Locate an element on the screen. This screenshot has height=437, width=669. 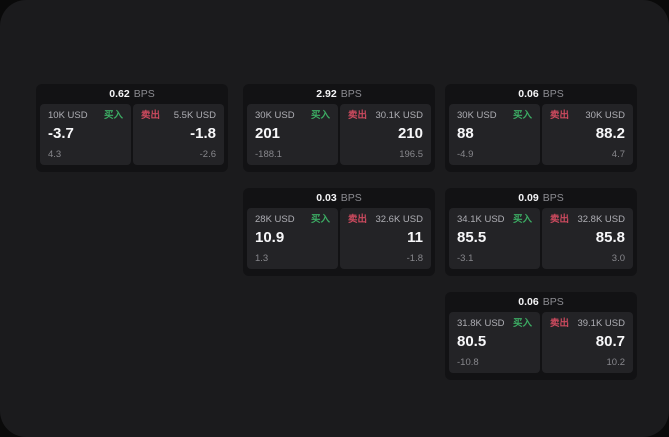
buy-panel: 31.8K USD 买入 80.5 -10.8 is located at coordinates (494, 342).